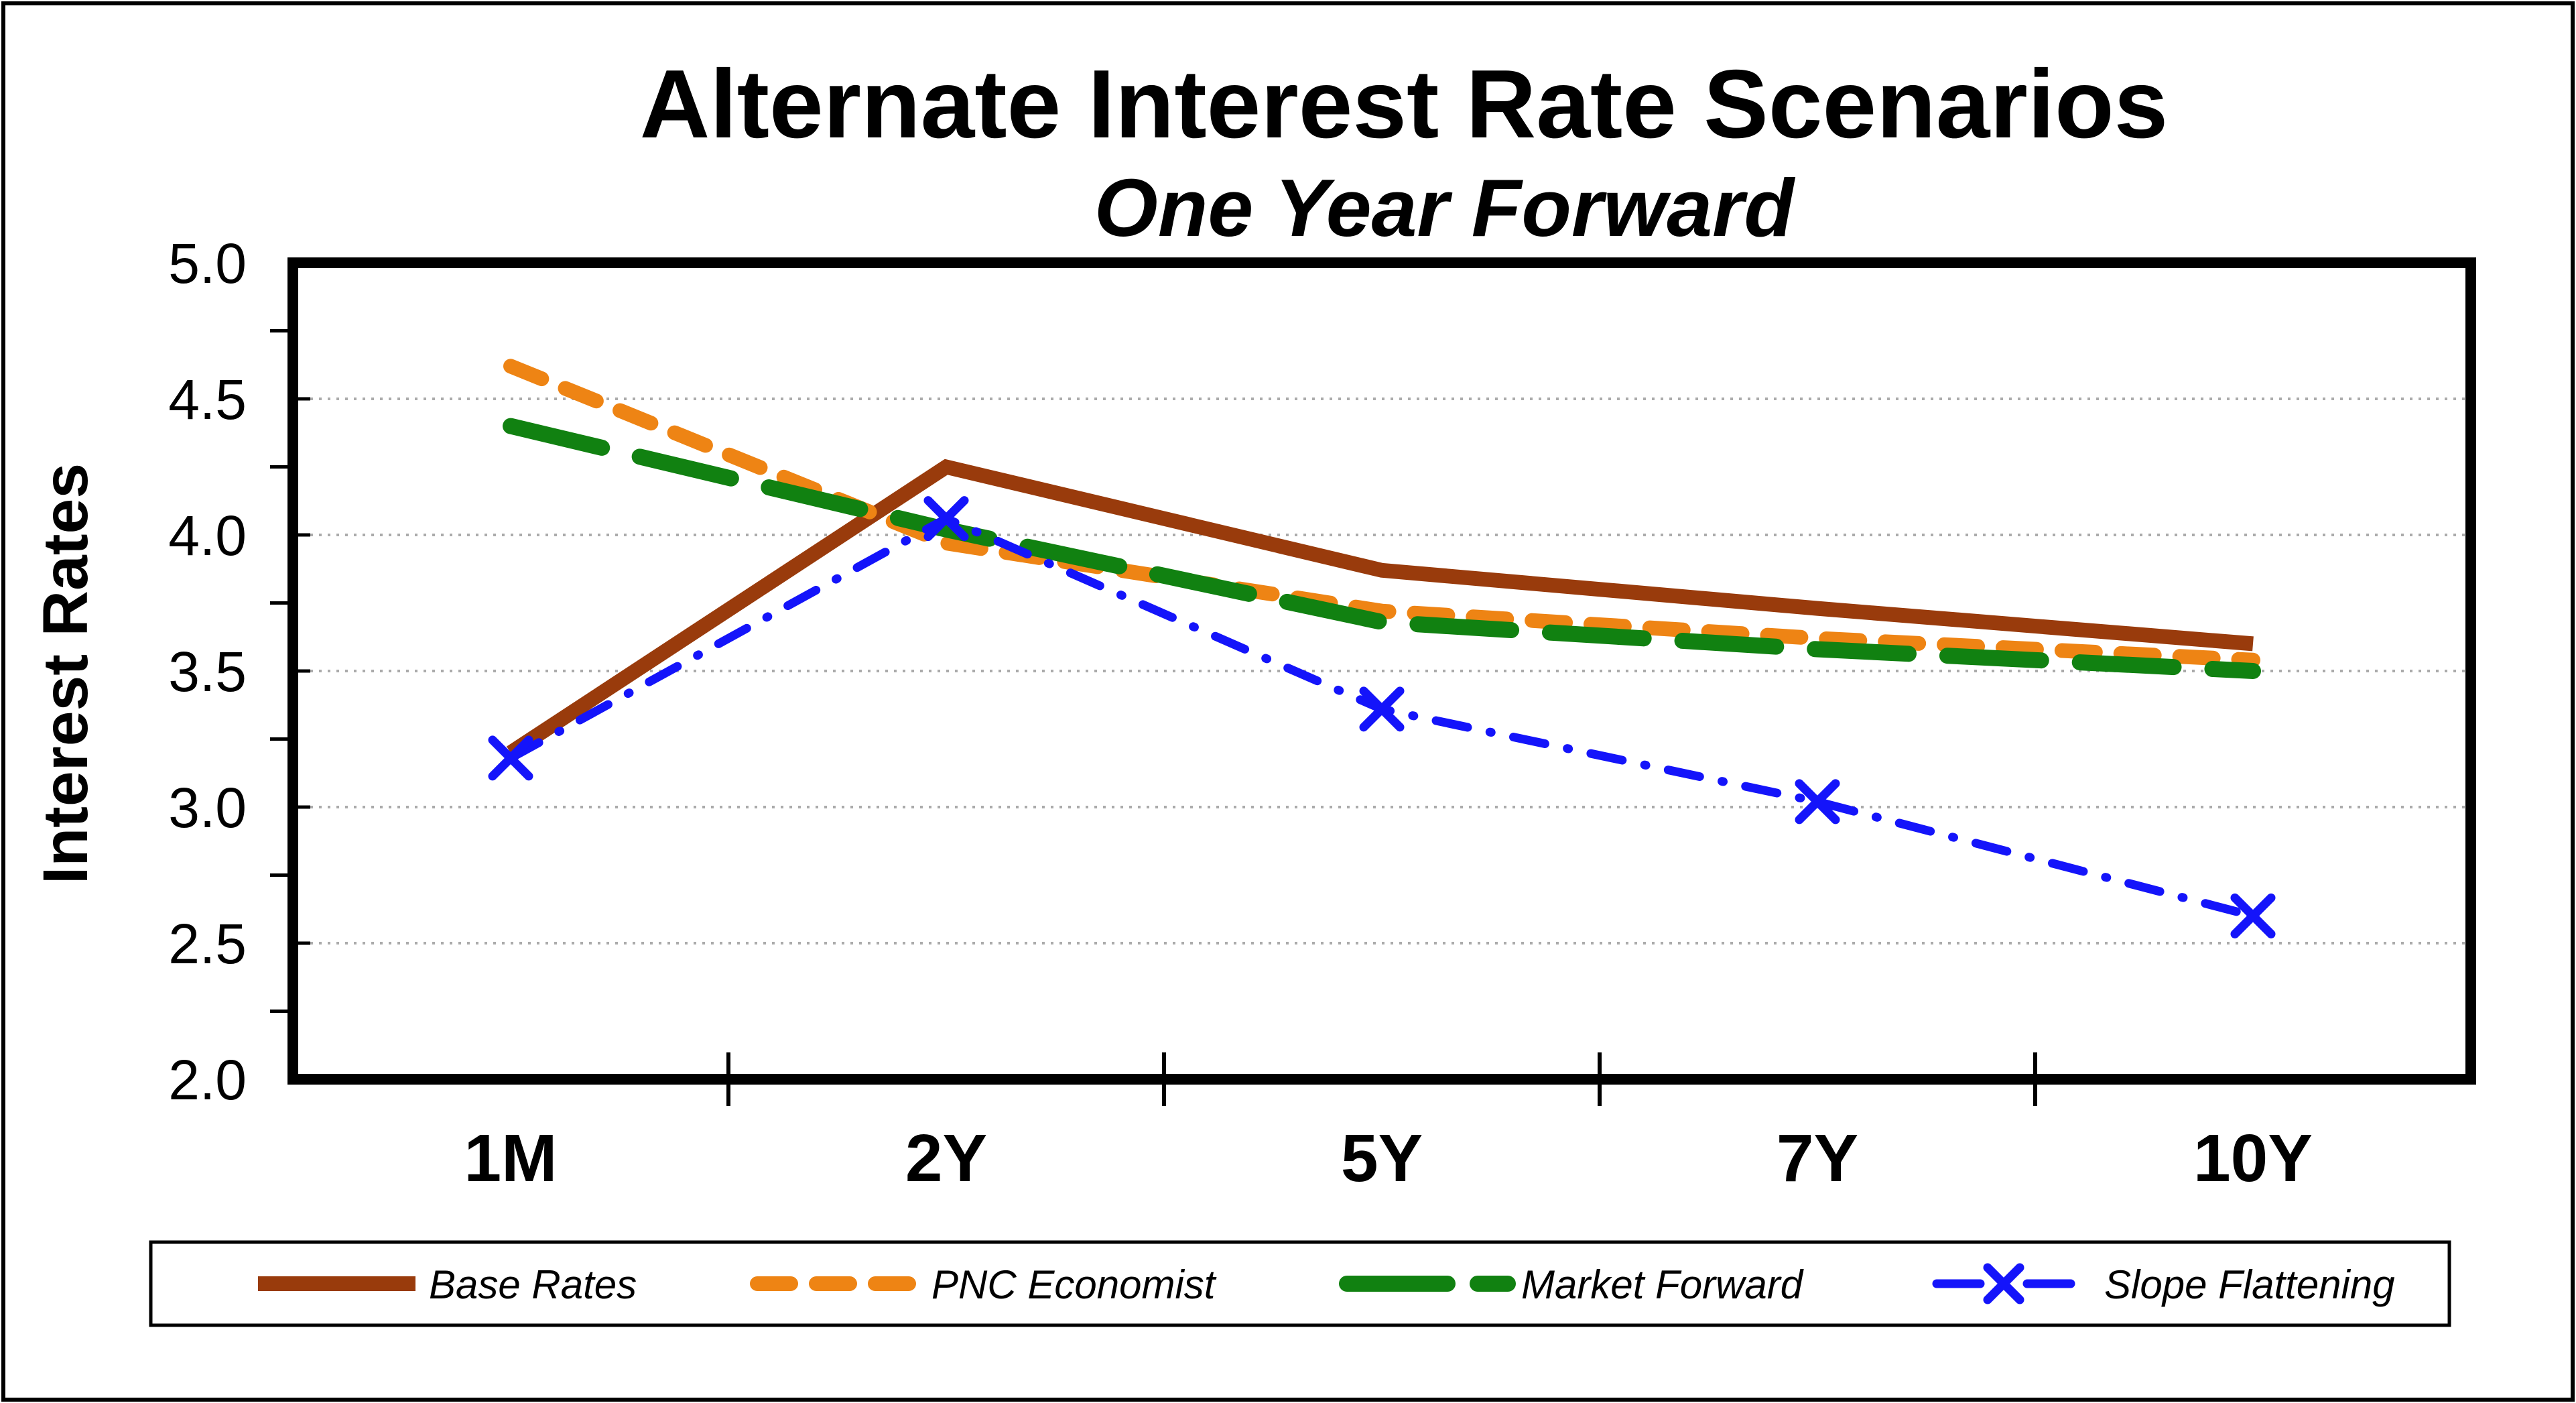  I want to click on y-tick-label: 3.0, so click(207, 807).